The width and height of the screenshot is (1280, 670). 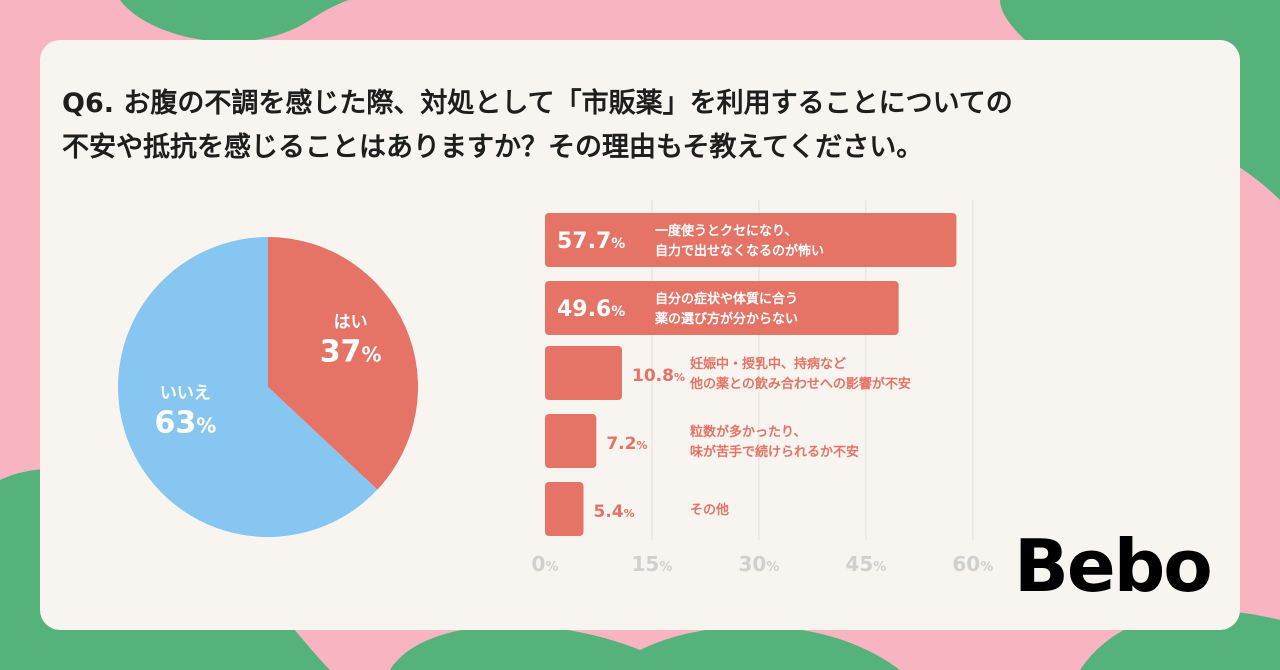 What do you see at coordinates (629, 513) in the screenshot?
I see `bar-4-unit: %` at bounding box center [629, 513].